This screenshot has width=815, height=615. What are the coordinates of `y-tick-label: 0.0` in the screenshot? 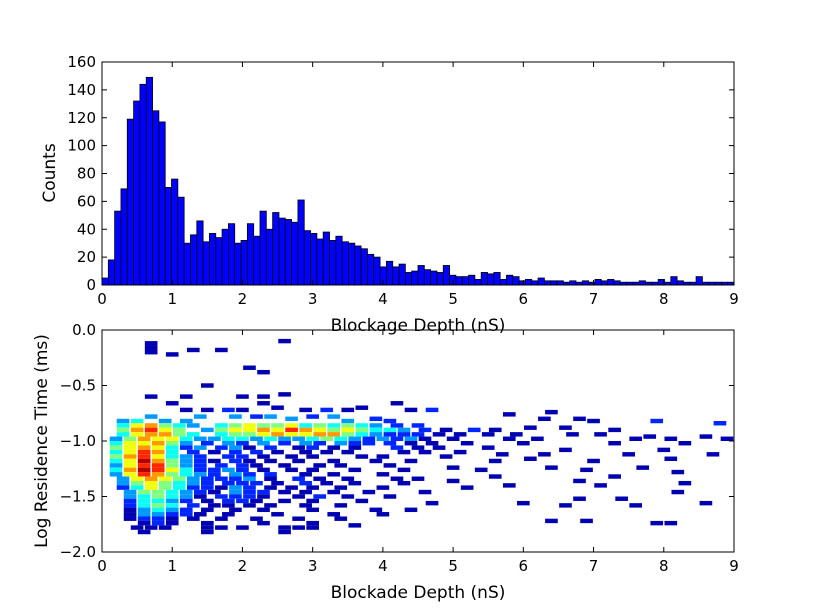 It's located at (84, 330).